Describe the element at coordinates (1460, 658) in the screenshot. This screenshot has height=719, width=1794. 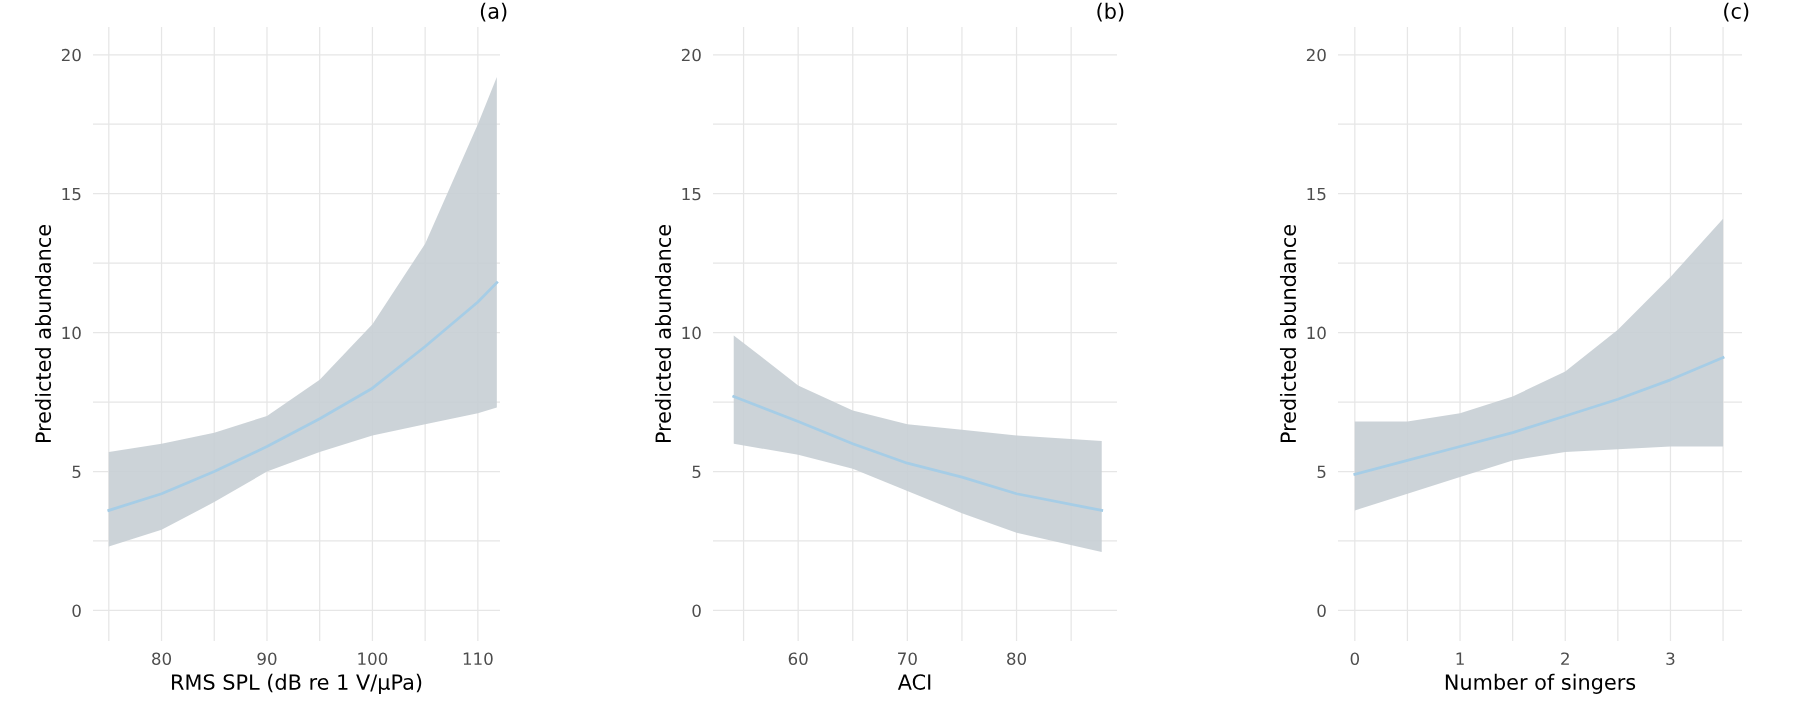
I see `x-tick-label: 1` at that location.